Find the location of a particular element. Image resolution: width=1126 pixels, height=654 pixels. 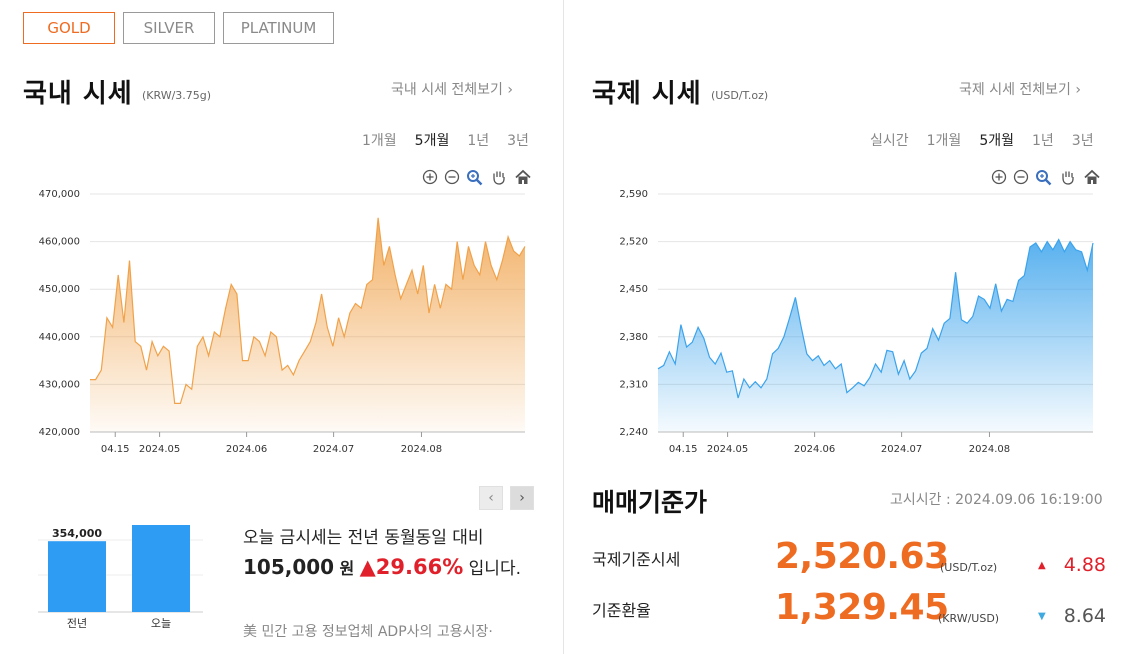

next-news-button: › is located at coordinates (522, 498).